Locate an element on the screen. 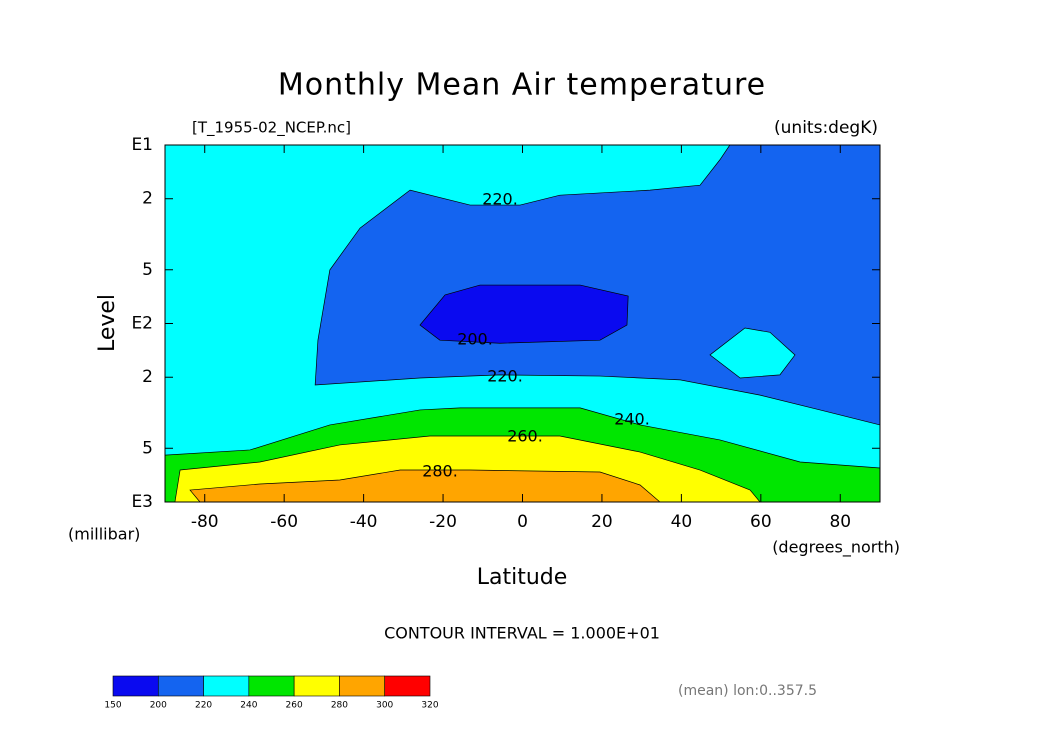 The height and width of the screenshot is (739, 1044). colorbar-label: 200 is located at coordinates (158, 706).